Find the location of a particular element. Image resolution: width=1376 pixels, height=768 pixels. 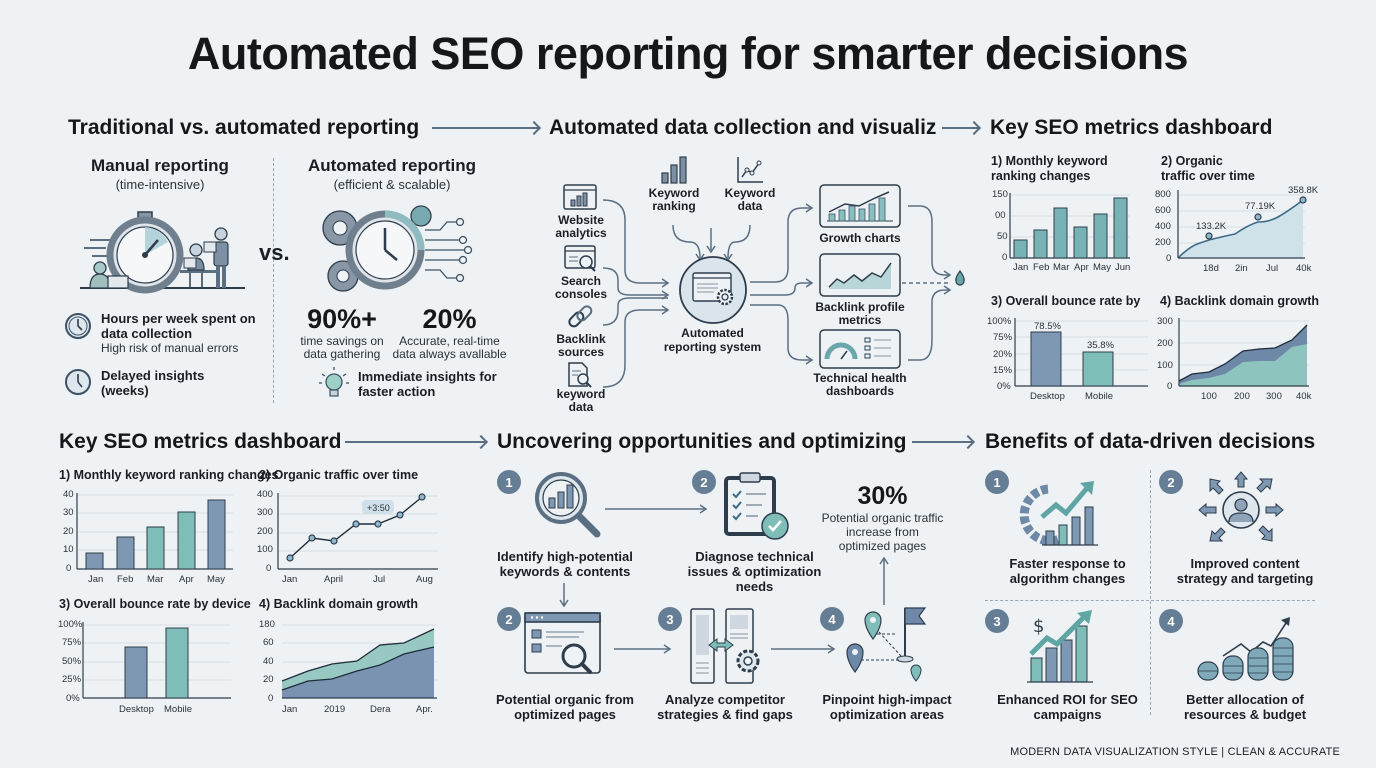

x-tick: 2019 is located at coordinates (335, 709).